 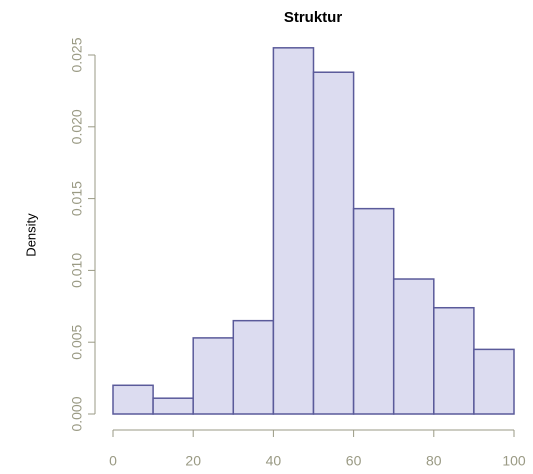 What do you see at coordinates (77, 341) in the screenshot?
I see `y-tick-label: 0.005` at bounding box center [77, 341].